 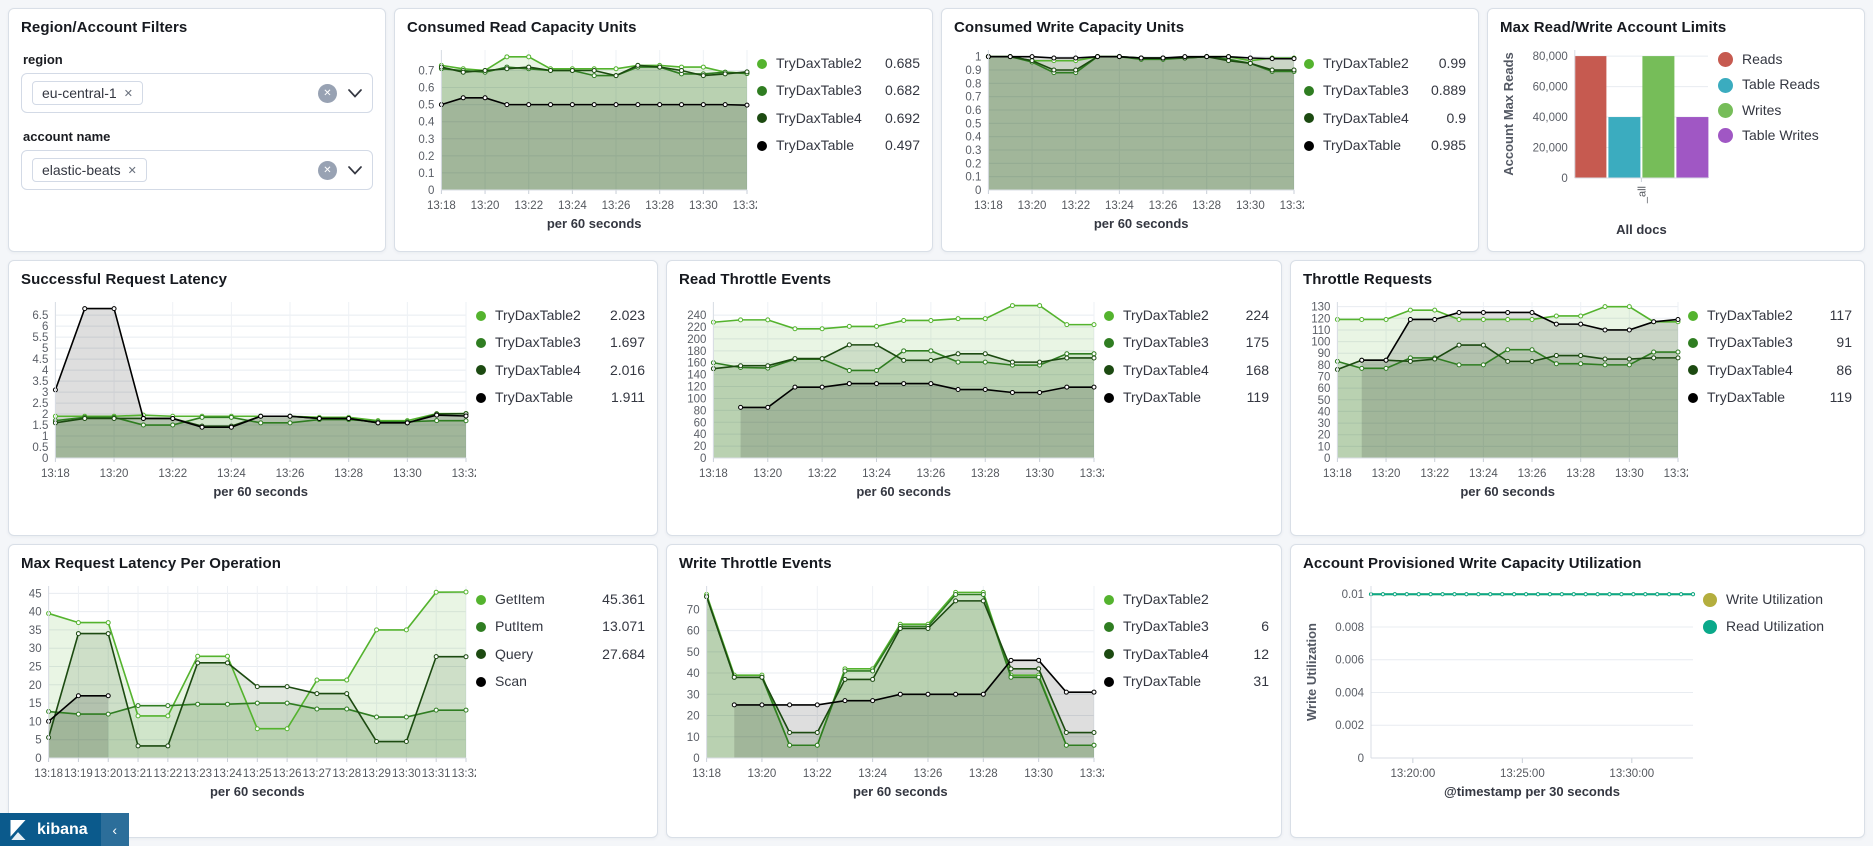 What do you see at coordinates (172, 474) in the screenshot?
I see `svg-text: 13:22` at bounding box center [172, 474].